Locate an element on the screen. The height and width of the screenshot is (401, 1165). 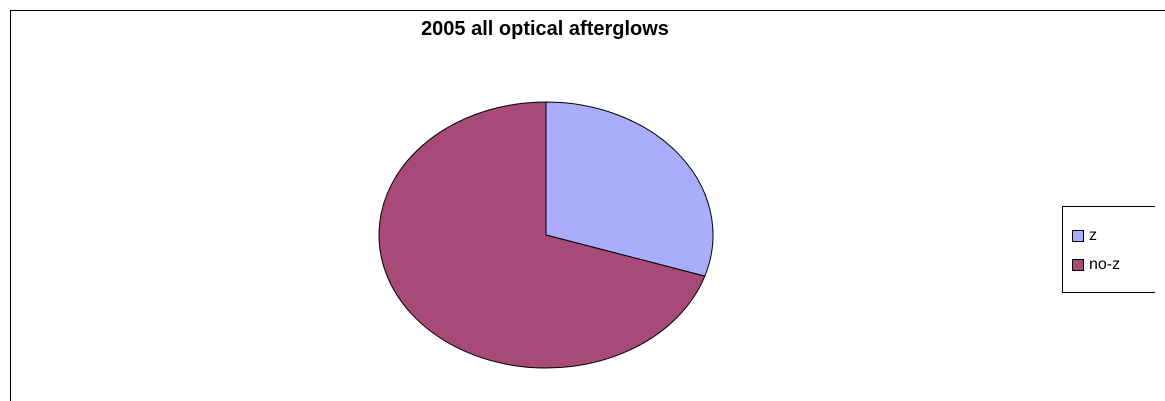
legend-label-z: z is located at coordinates (1093, 235).